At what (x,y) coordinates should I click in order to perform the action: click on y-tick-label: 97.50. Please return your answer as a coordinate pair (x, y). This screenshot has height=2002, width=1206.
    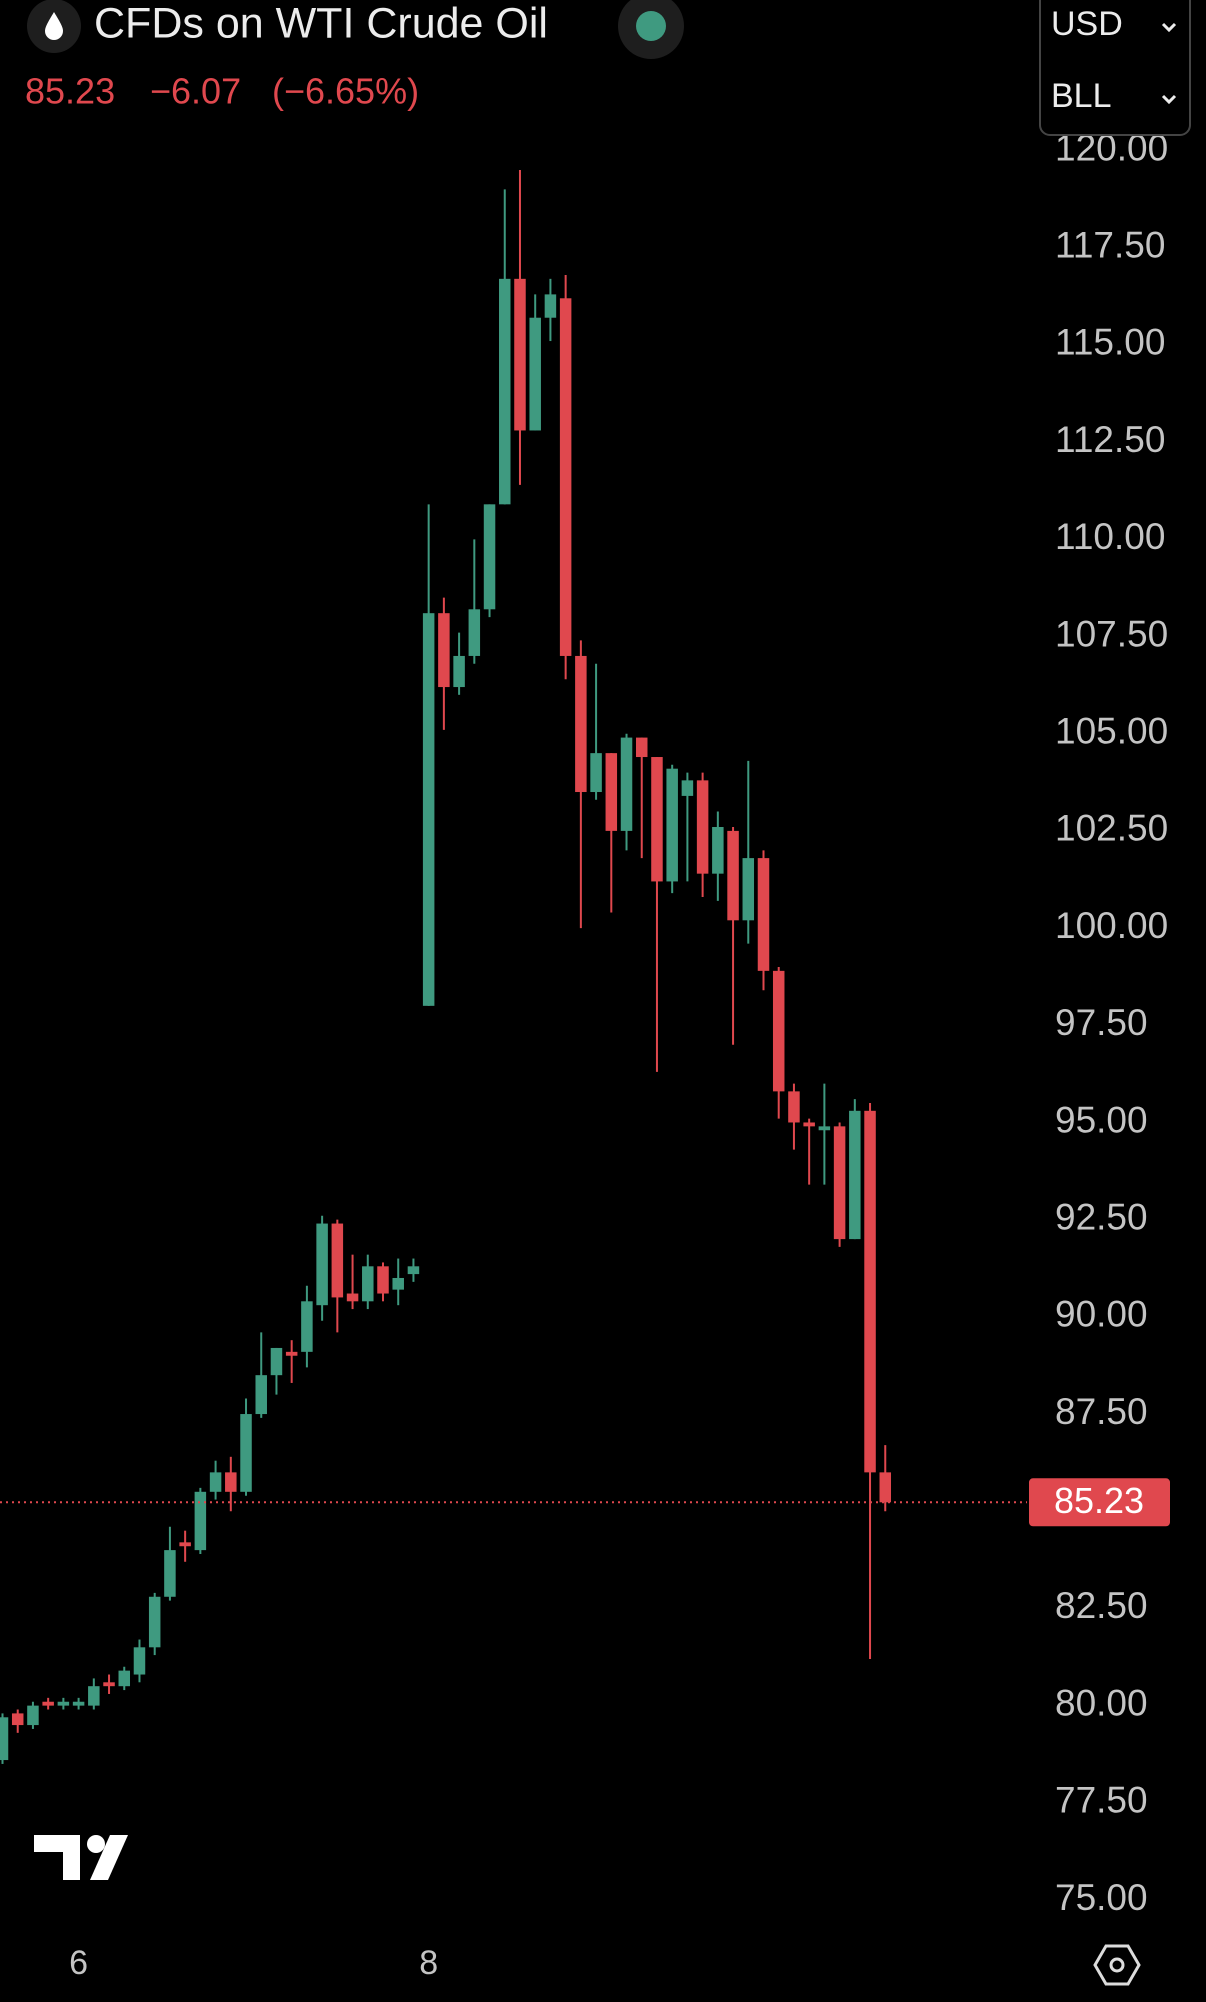
    Looking at the image, I should click on (1101, 1022).